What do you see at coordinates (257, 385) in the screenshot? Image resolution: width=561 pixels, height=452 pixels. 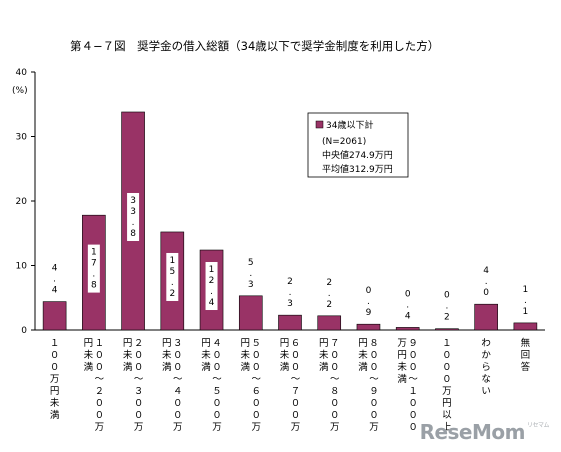 I see `category-label: ５００～６００万` at bounding box center [257, 385].